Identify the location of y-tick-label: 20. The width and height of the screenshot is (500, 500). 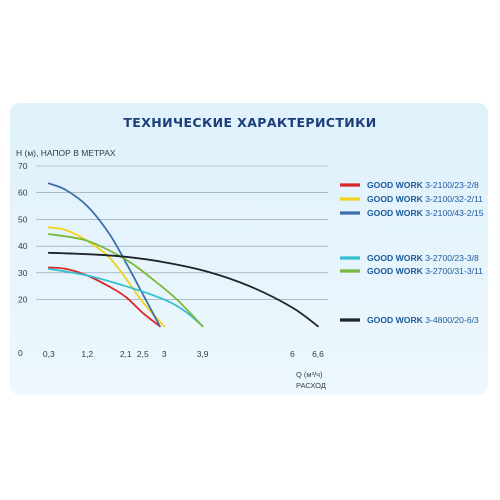
(23, 300).